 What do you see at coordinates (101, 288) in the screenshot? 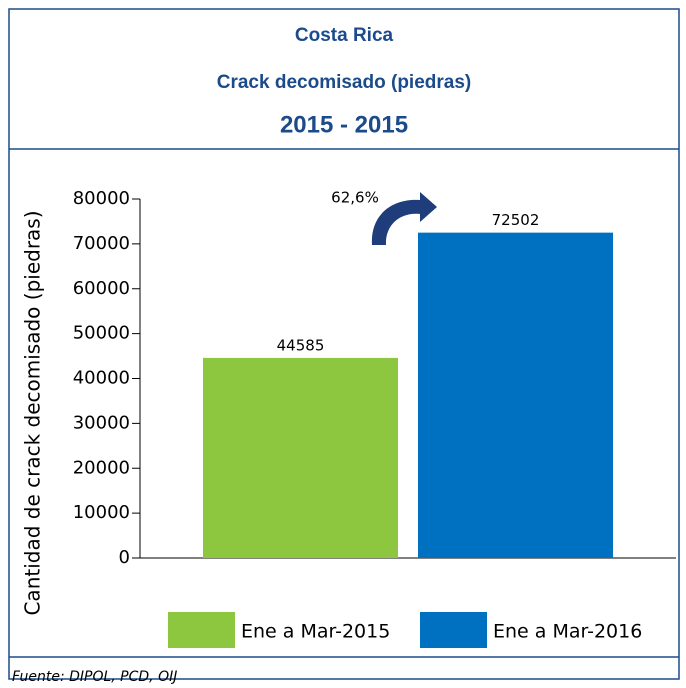
I see `y-tick-label: 60000` at bounding box center [101, 288].